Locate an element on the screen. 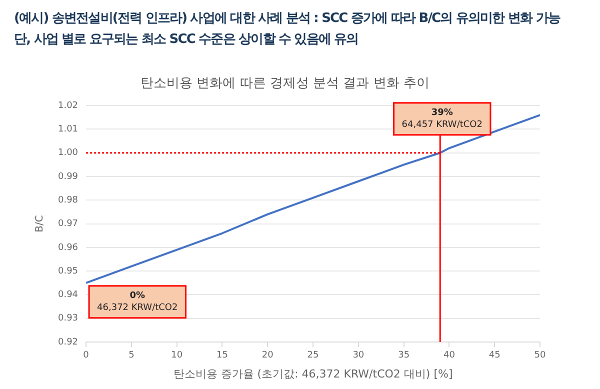  x-tick-label: 15 is located at coordinates (222, 355).